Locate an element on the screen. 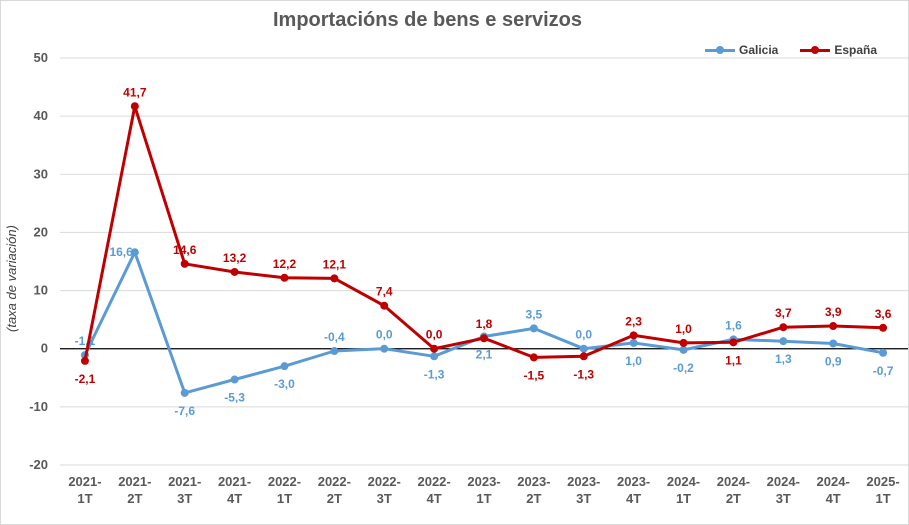 The width and height of the screenshot is (909, 525). data-label-galicia: -5,3 is located at coordinates (234, 398).